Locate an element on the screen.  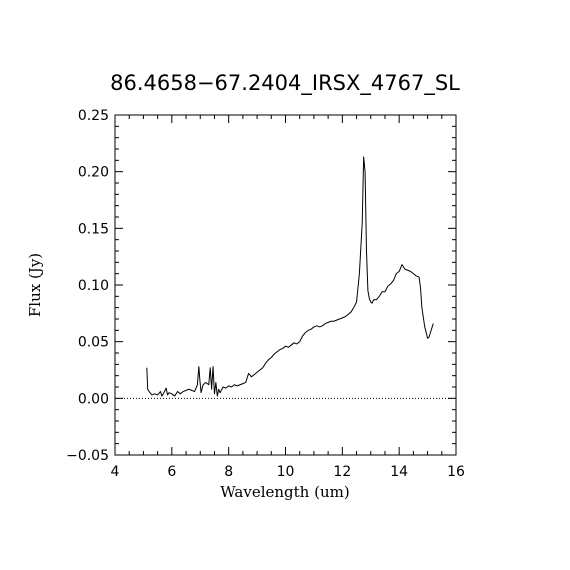
x-tick-label: 14 is located at coordinates (399, 472).